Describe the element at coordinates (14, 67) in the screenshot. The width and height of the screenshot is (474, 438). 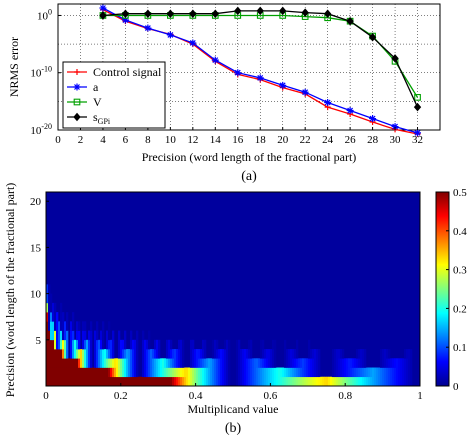
I see `plot-a-ylabel: NRMS error` at that location.